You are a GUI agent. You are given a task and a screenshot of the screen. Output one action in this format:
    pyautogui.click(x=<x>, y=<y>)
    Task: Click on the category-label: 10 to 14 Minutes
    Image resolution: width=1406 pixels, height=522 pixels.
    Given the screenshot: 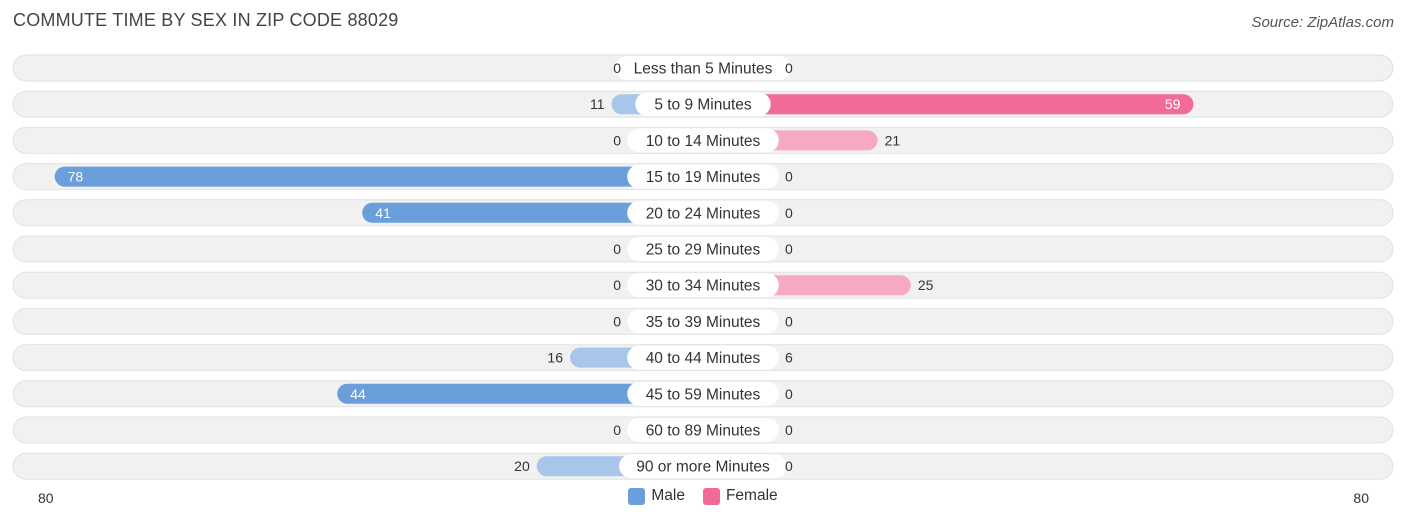 What is the action you would take?
    pyautogui.click(x=703, y=141)
    